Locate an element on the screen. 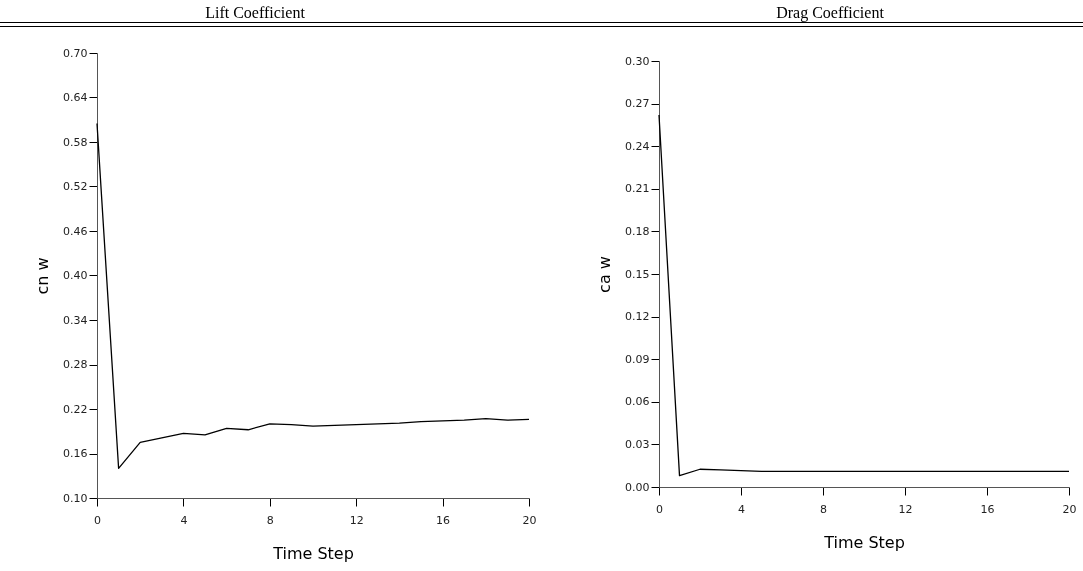 The width and height of the screenshot is (1083, 571). y-tick-label: 0.34 is located at coordinates (75, 320).